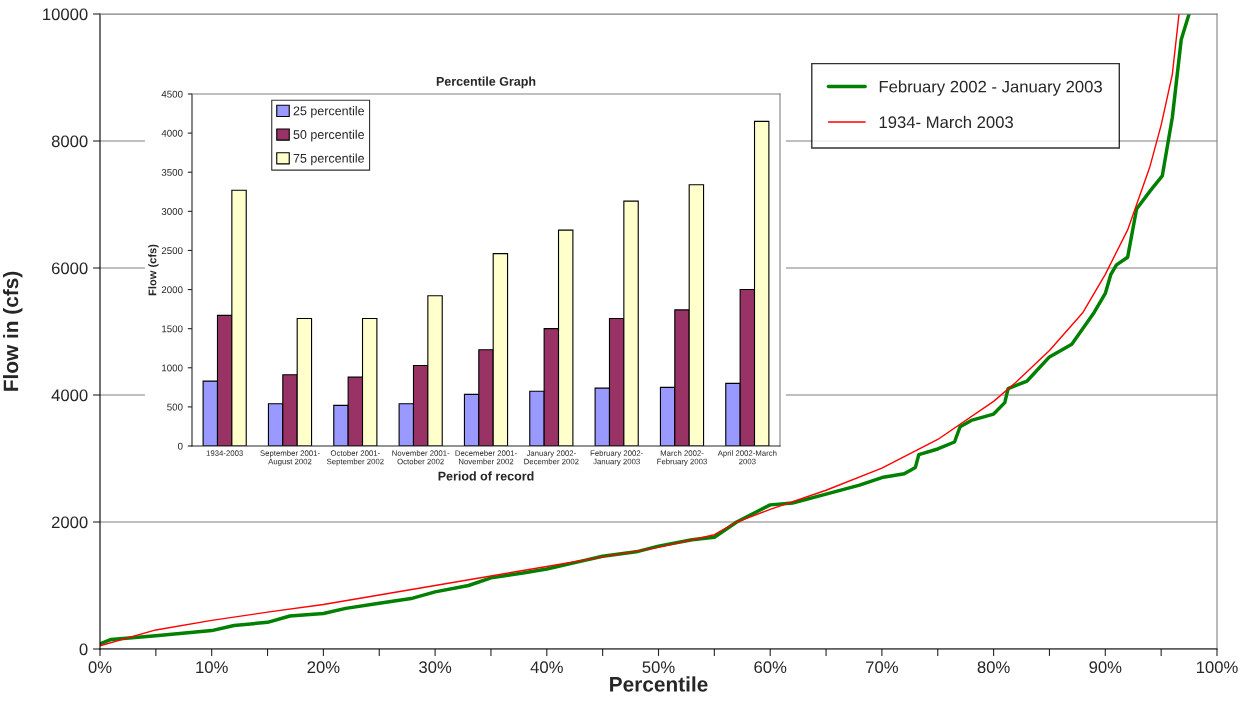 The width and height of the screenshot is (1251, 702). What do you see at coordinates (69, 141) in the screenshot?
I see `y-tick-label: 8000` at bounding box center [69, 141].